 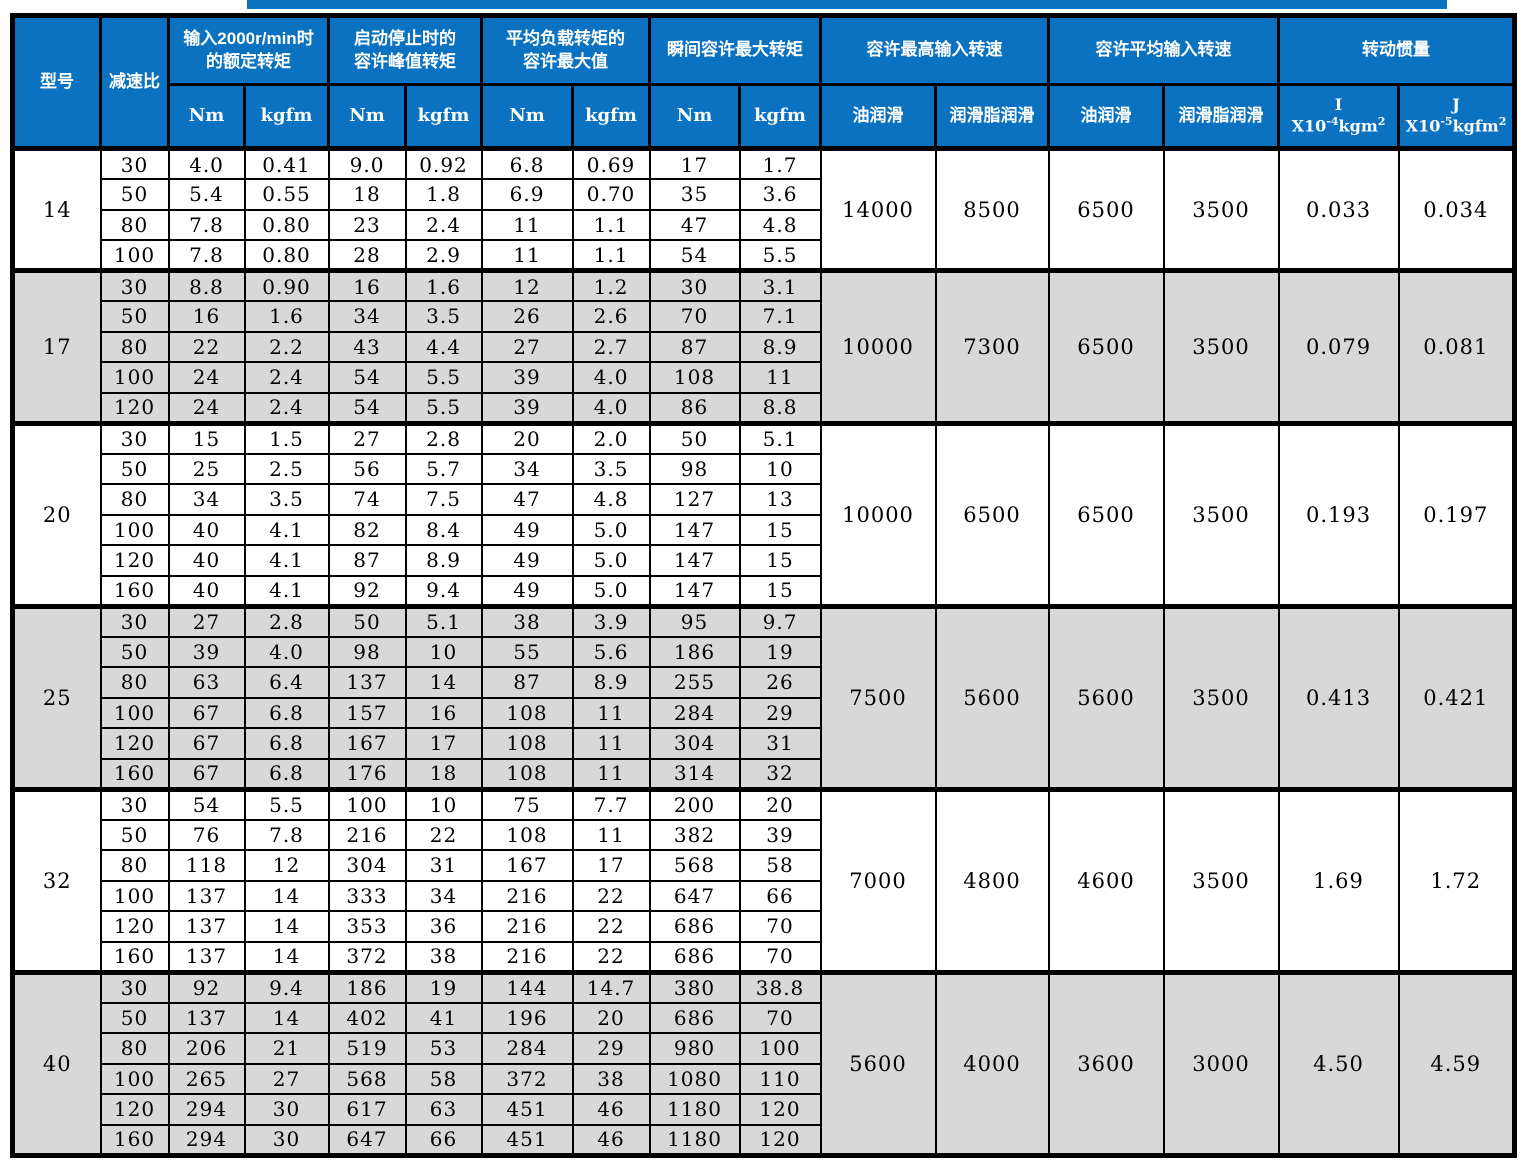 What do you see at coordinates (527, 117) in the screenshot?
I see `unit-header-nm: Nm` at bounding box center [527, 117].